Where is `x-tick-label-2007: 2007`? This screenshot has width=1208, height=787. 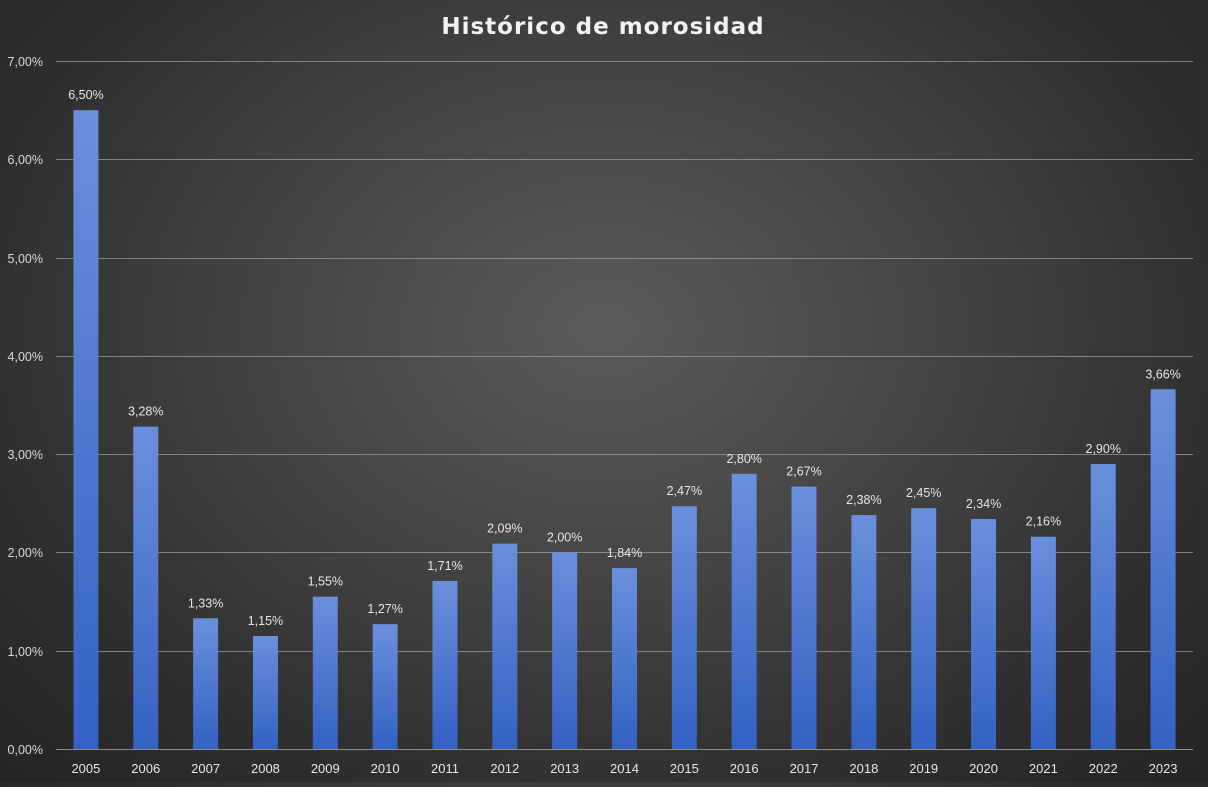 x-tick-label-2007: 2007 is located at coordinates (205, 768).